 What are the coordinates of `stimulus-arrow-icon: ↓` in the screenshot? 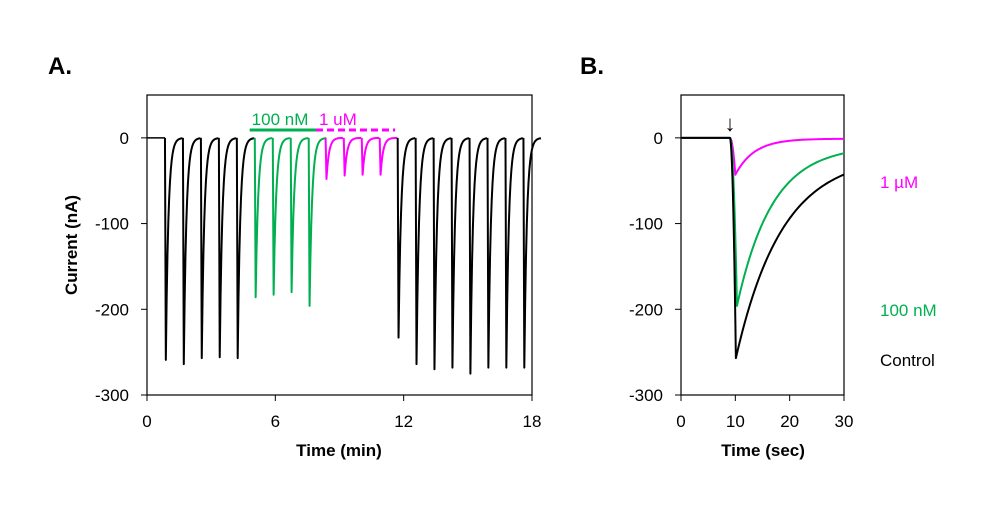 It's located at (730, 123).